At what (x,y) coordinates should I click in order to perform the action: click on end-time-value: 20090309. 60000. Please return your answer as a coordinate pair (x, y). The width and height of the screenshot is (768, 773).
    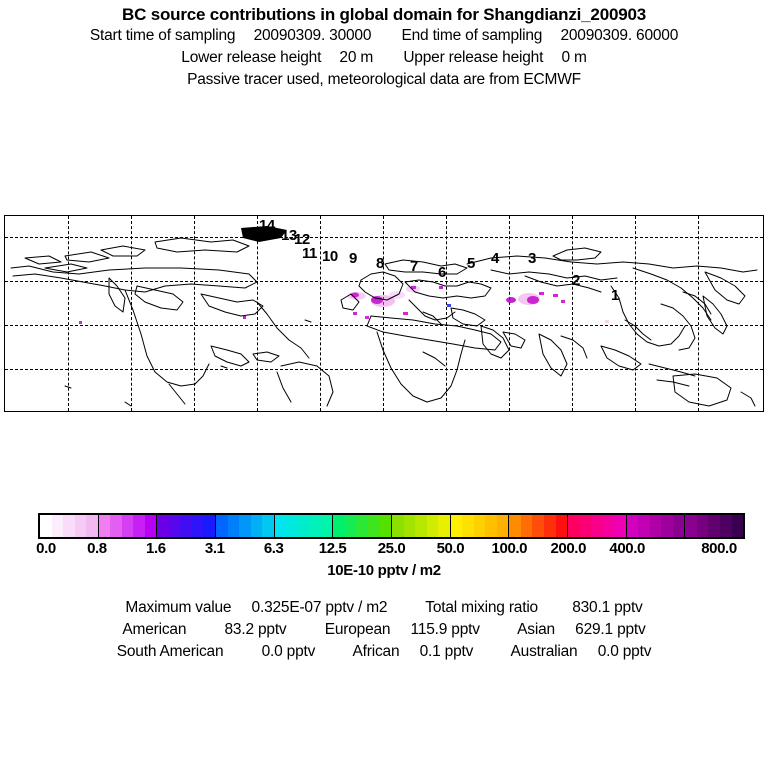
    Looking at the image, I should click on (619, 35).